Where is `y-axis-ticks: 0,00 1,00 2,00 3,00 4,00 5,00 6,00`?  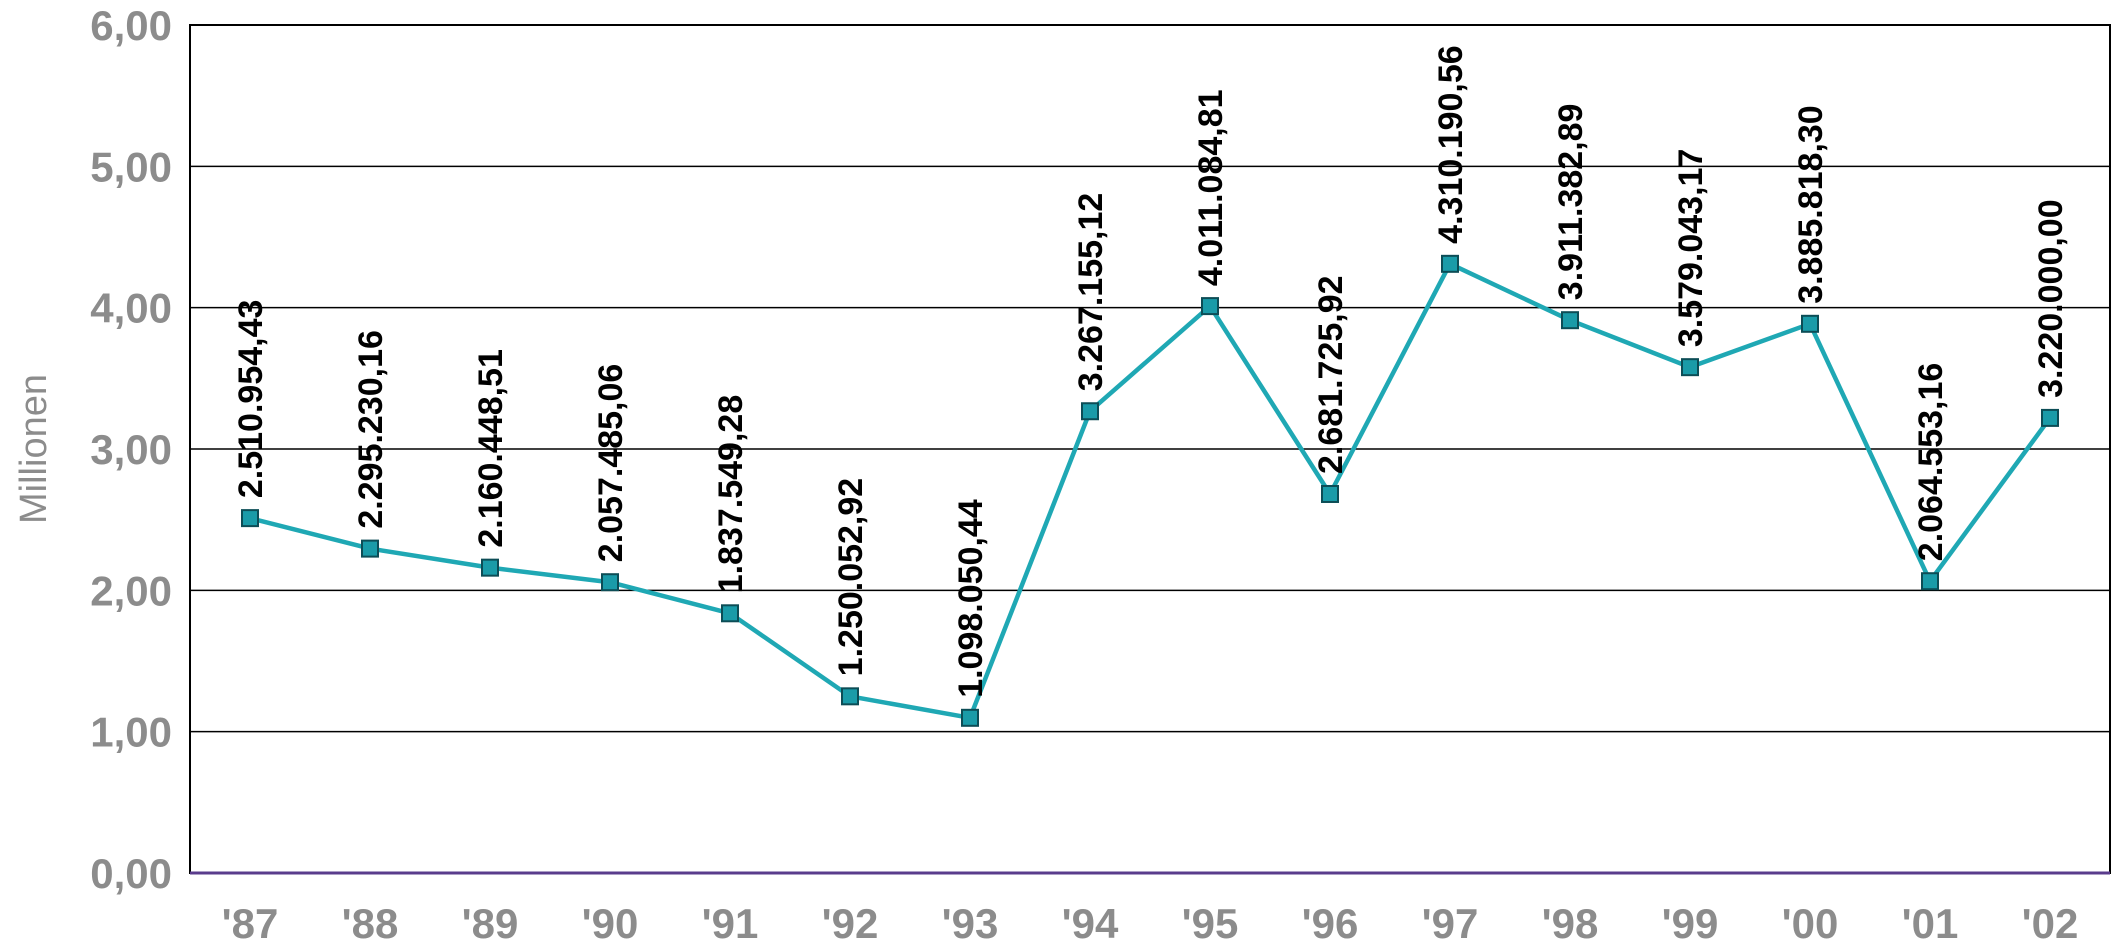 y-axis-ticks: 0,00 1,00 2,00 3,00 4,00 5,00 6,00 is located at coordinates (131, 449).